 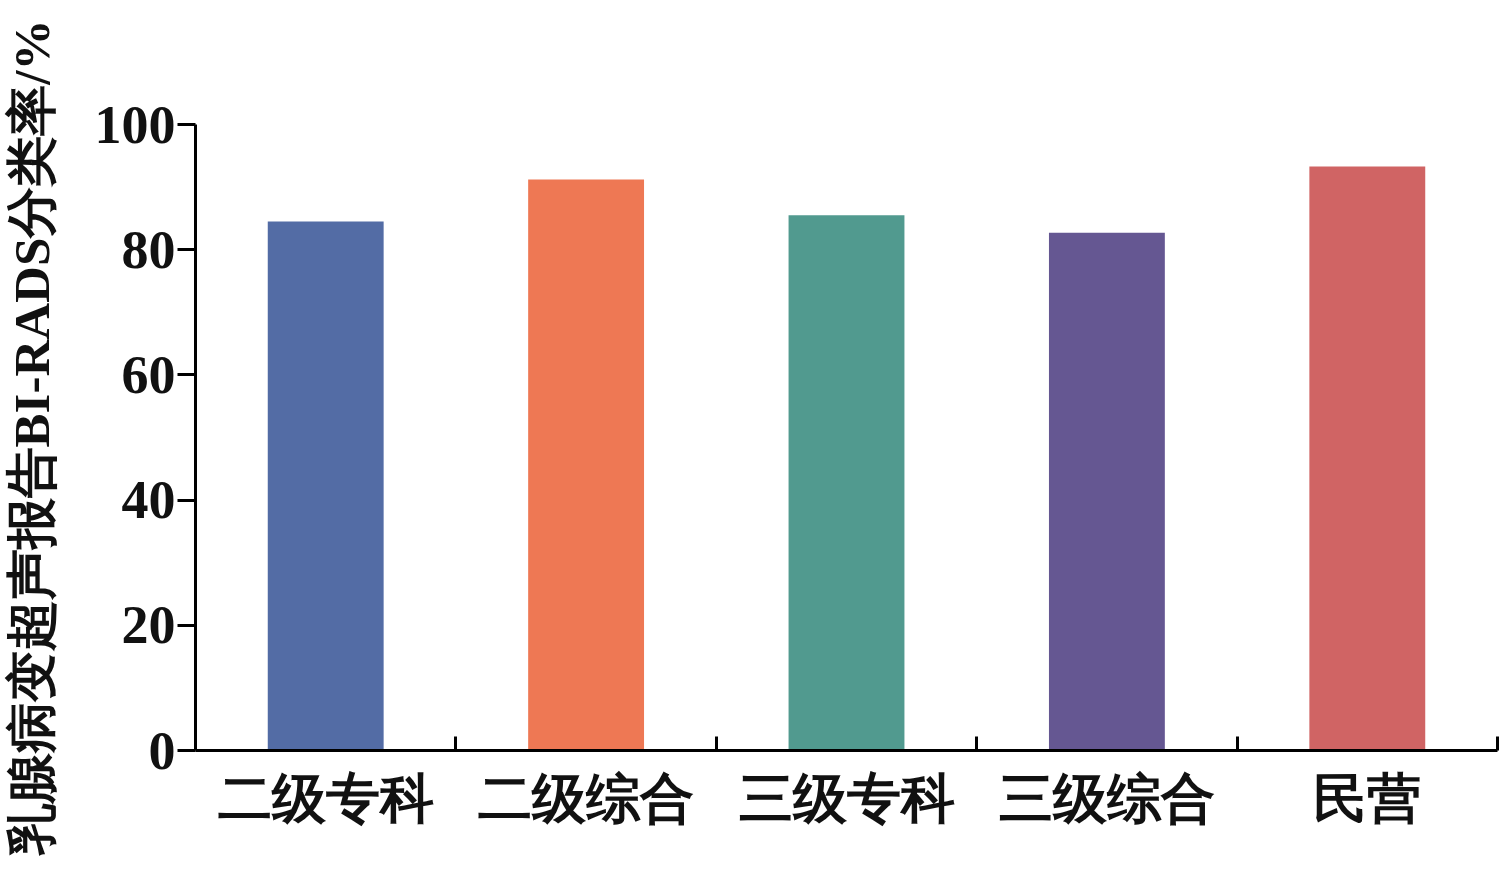 I want to click on x-tick-label: 二级专科, so click(x=325, y=798).